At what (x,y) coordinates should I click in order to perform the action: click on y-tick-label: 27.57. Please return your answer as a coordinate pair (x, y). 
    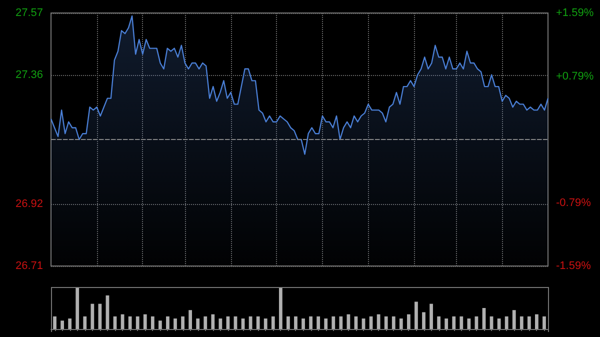
    Looking at the image, I should click on (29, 13).